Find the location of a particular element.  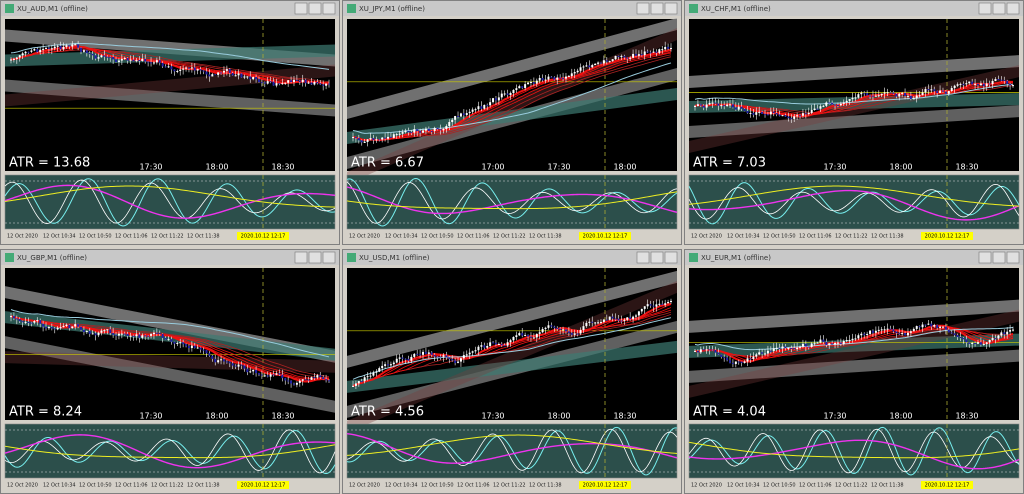

moving-average is located at coordinates (512, 95).